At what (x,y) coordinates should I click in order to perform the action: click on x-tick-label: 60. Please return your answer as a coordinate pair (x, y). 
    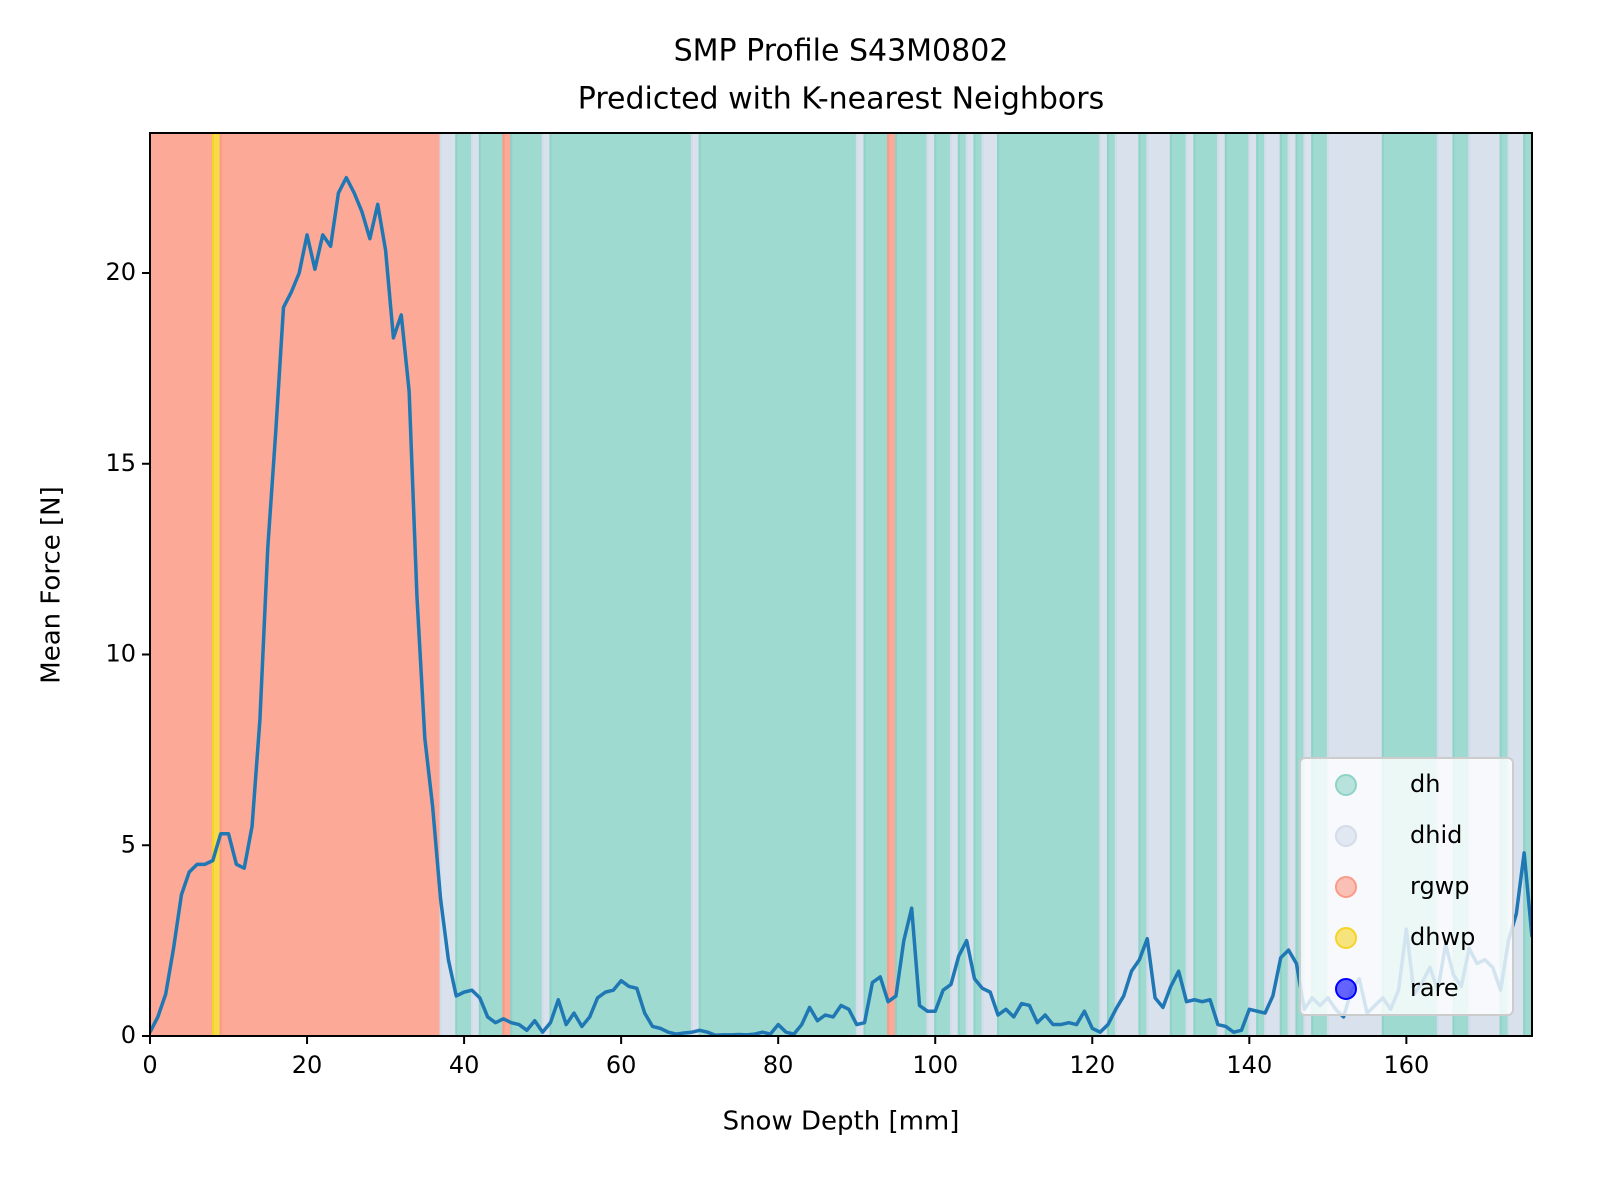
    Looking at the image, I should click on (621, 1065).